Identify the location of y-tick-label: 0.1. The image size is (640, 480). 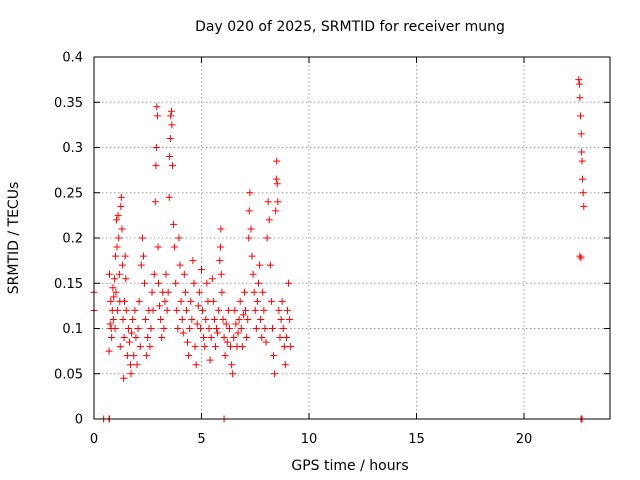
(72, 329).